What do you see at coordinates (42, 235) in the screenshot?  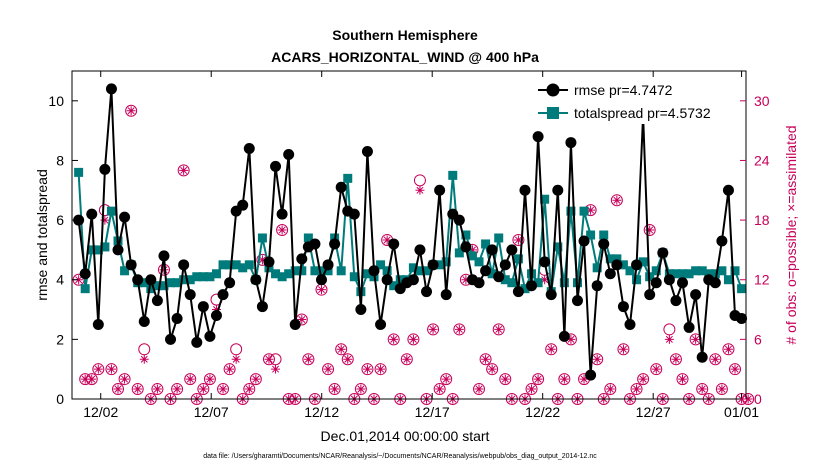 I see `y-axis-label: rmse and totalspread` at bounding box center [42, 235].